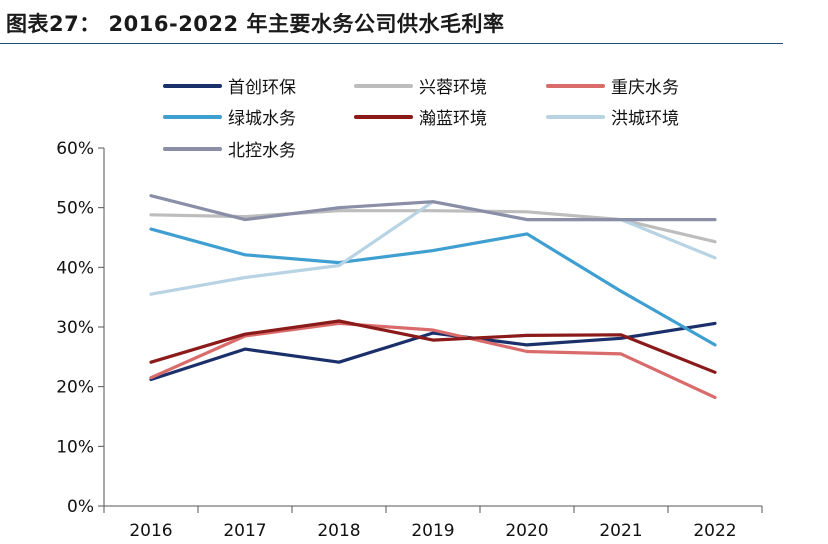 This screenshot has height=544, width=828. I want to click on x-tick-label: 2019, so click(432, 531).